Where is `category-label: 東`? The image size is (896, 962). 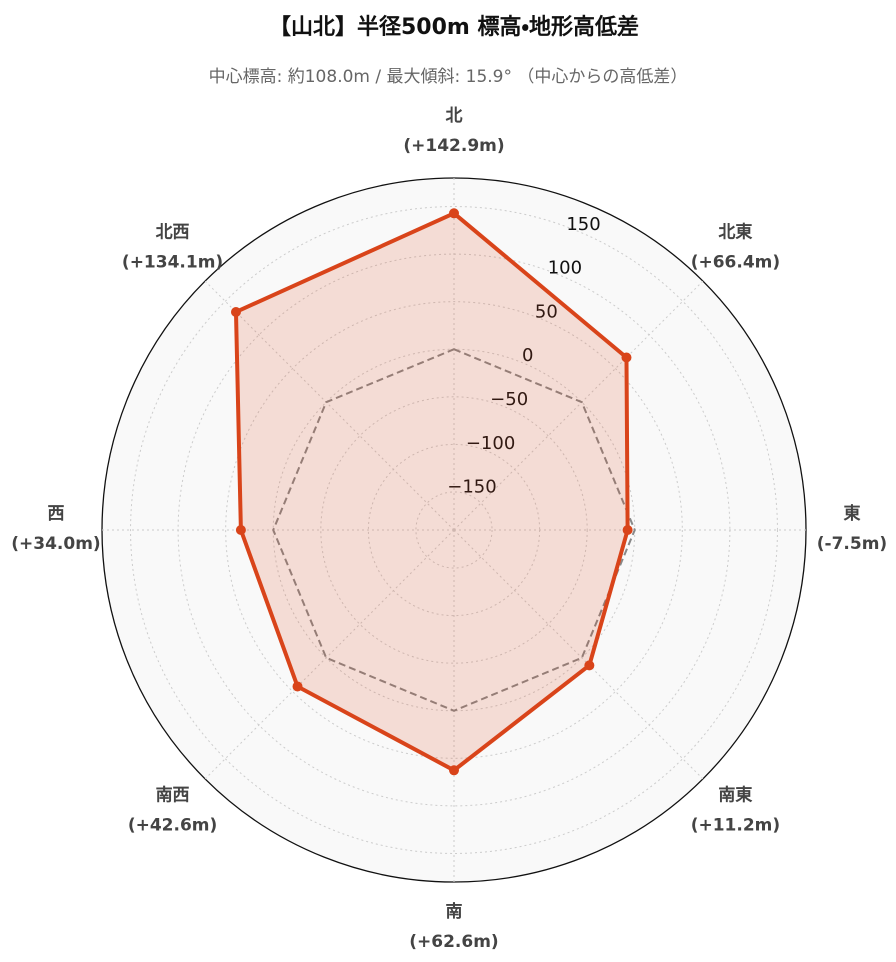
category-label: 東 is located at coordinates (852, 513).